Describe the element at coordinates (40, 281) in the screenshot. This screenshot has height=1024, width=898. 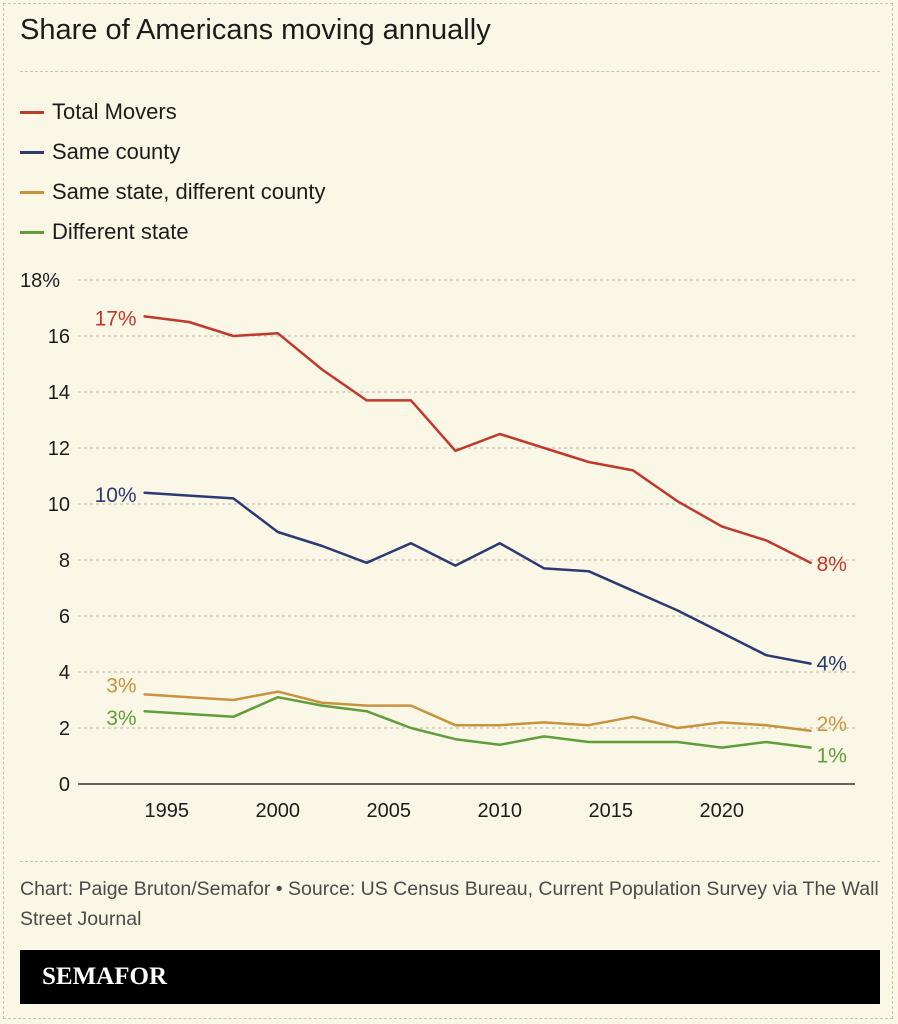
I see `y-tick-label: 18%` at that location.